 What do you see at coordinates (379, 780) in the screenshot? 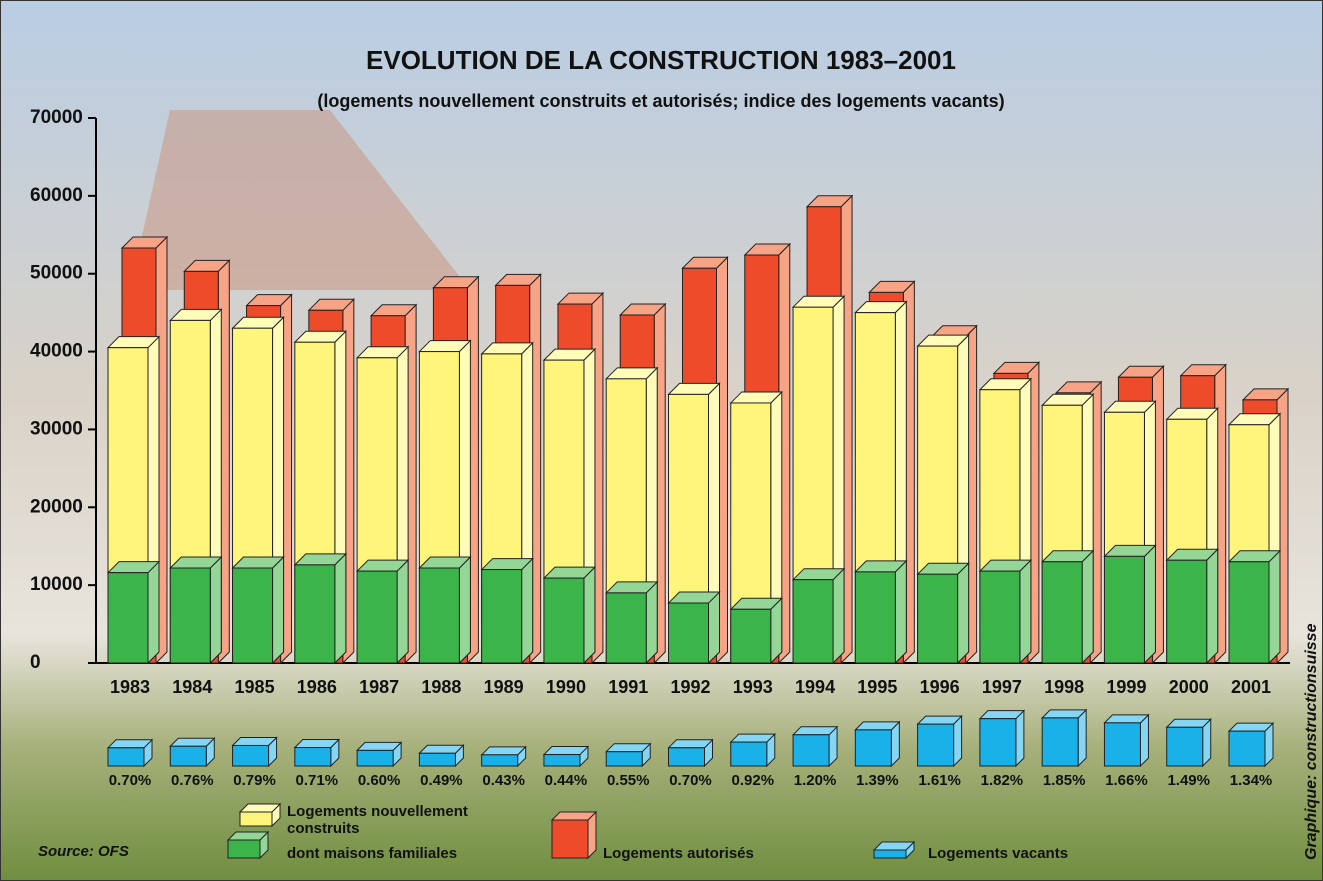
I see `value-label: 0.60%` at bounding box center [379, 780].